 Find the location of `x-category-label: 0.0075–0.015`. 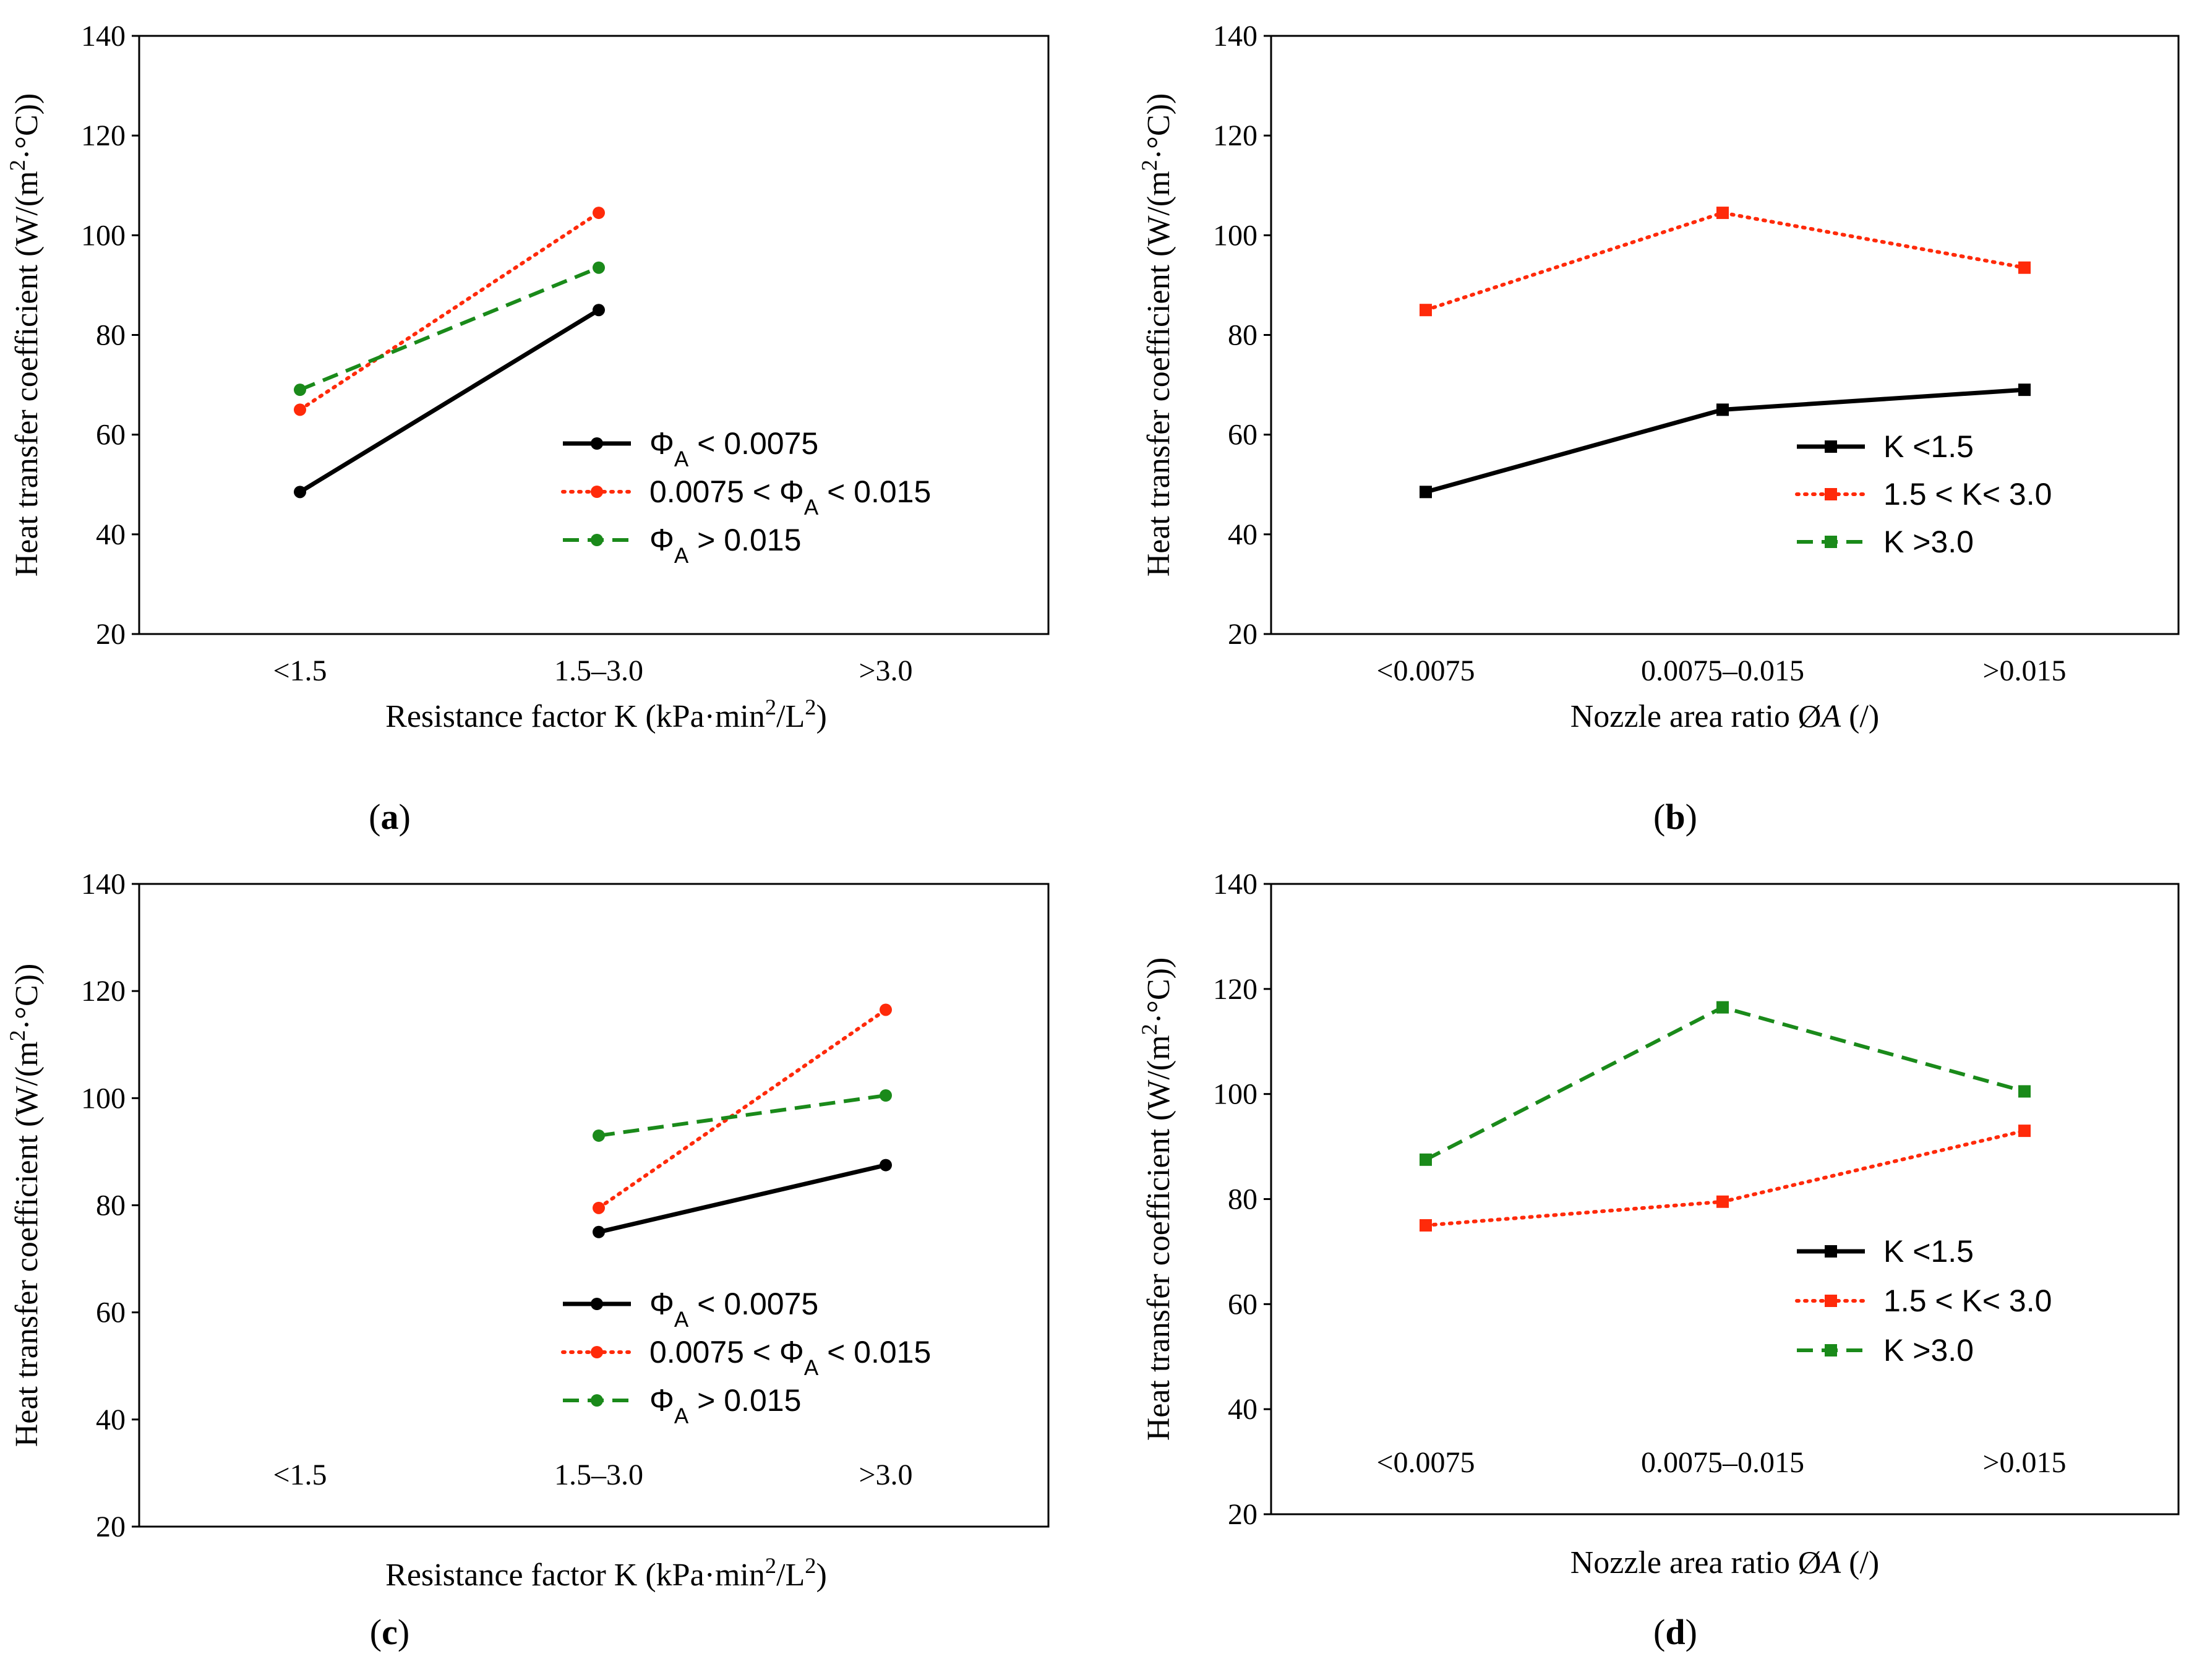

x-category-label: 0.0075–0.015 is located at coordinates (1722, 1462).